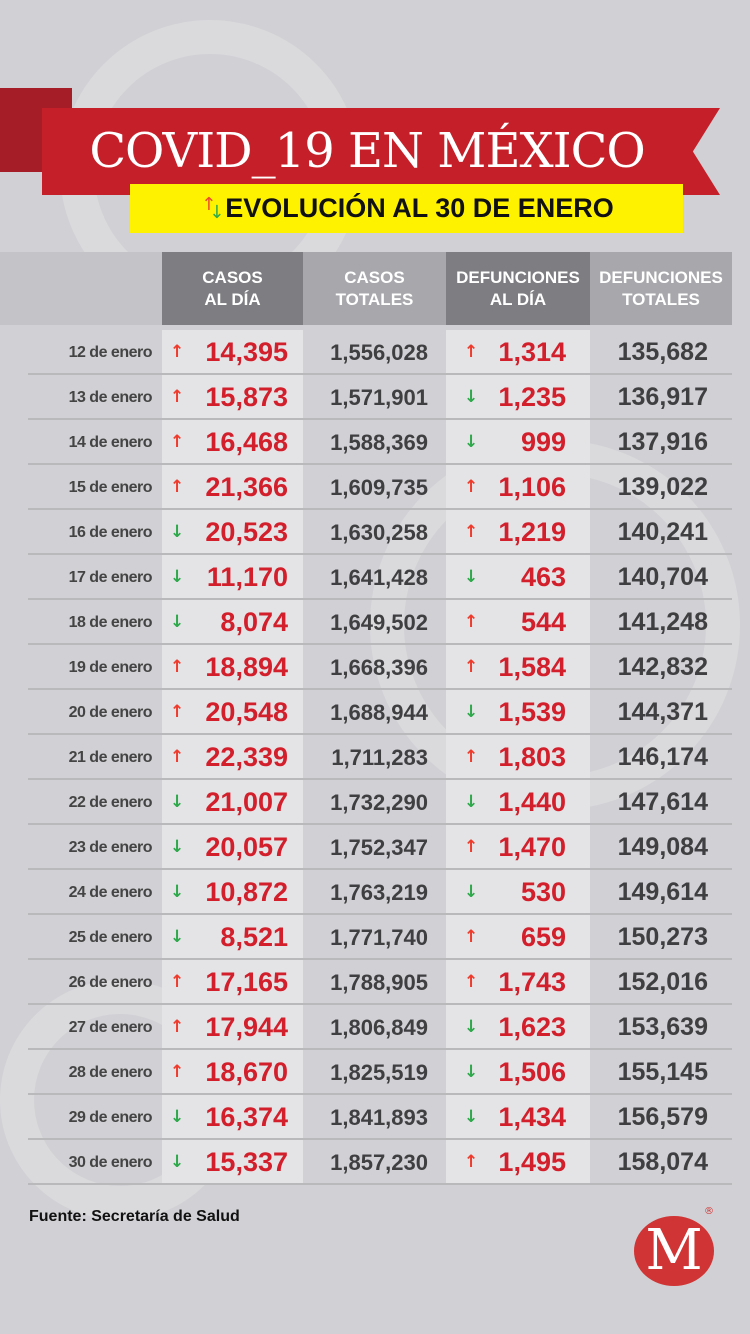  What do you see at coordinates (246, 667) in the screenshot?
I see `casos-dia: 18,894` at bounding box center [246, 667].